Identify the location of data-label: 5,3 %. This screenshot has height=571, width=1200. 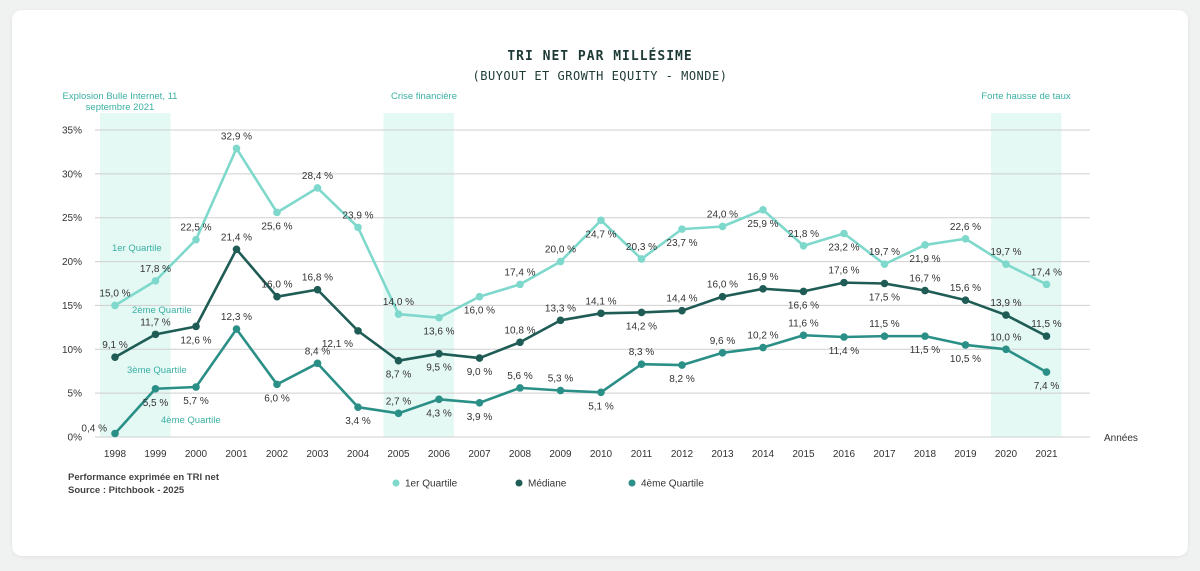
(561, 379).